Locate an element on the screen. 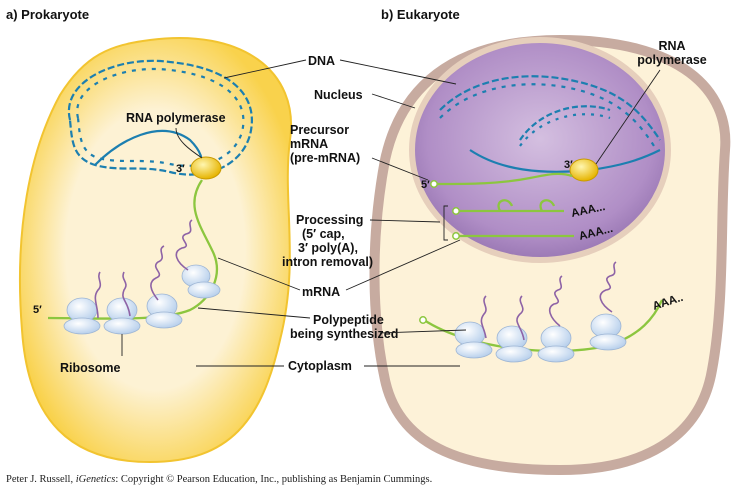 Image resolution: width=734 pixels, height=499 pixels. precursor-label-1: Precursor is located at coordinates (319, 130).